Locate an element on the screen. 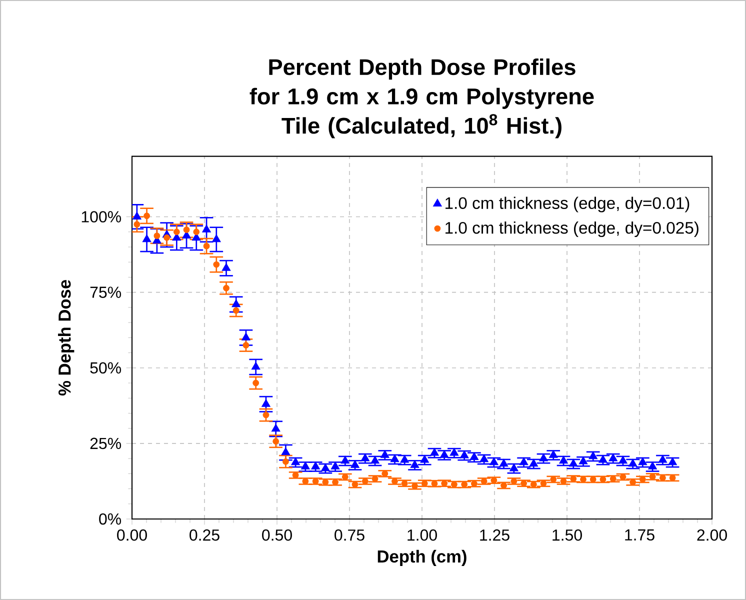  x-axis-title: Depth (cm) is located at coordinates (422, 558).